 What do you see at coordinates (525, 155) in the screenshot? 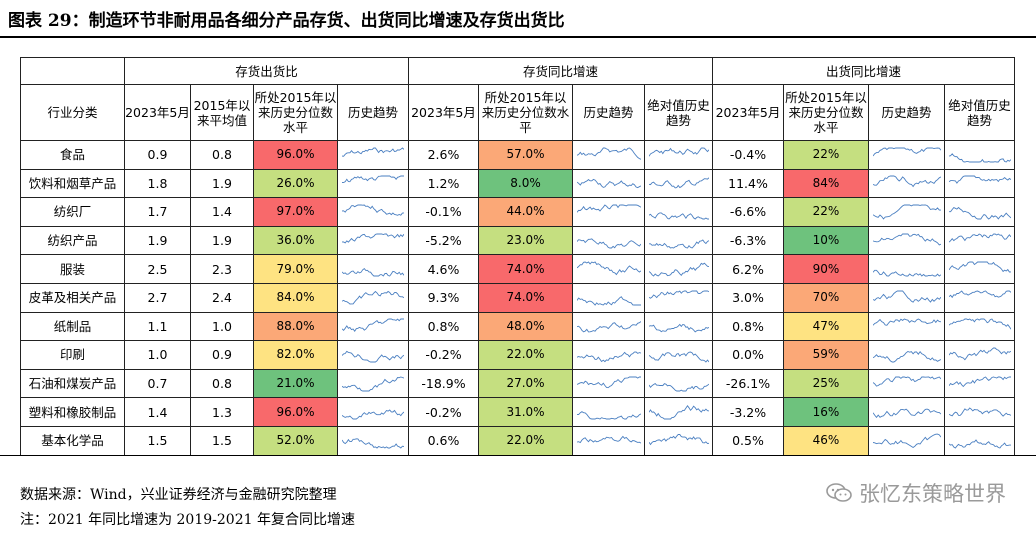
I see `inventory-percentile: 57.0%` at bounding box center [525, 155].